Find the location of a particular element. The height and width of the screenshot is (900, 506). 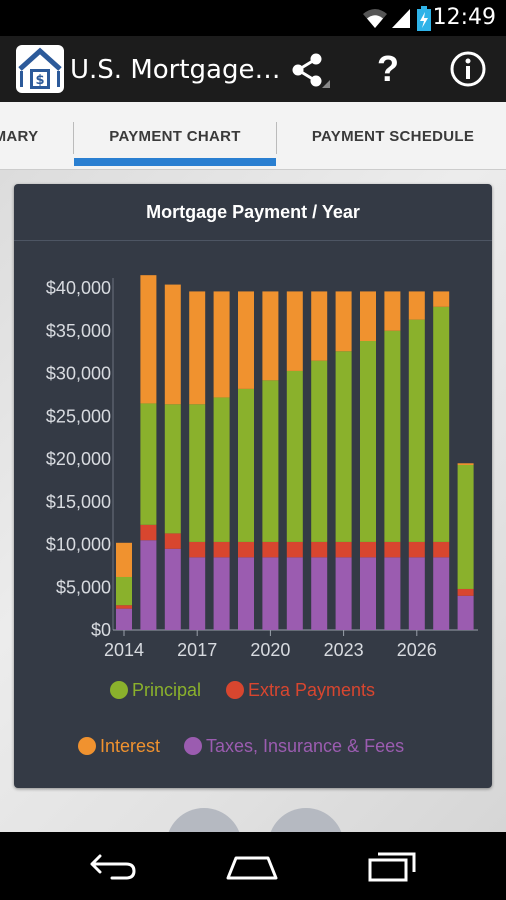

legend-item-extra-payments: Extra Payments is located at coordinates (300, 690).